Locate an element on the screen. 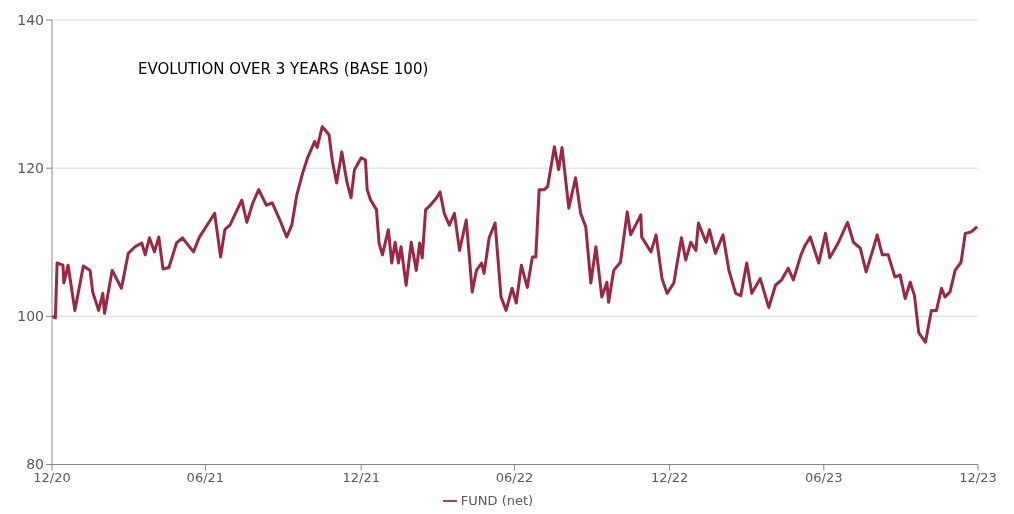 The height and width of the screenshot is (514, 1014). x-tick-label: 06/21 is located at coordinates (205, 477).